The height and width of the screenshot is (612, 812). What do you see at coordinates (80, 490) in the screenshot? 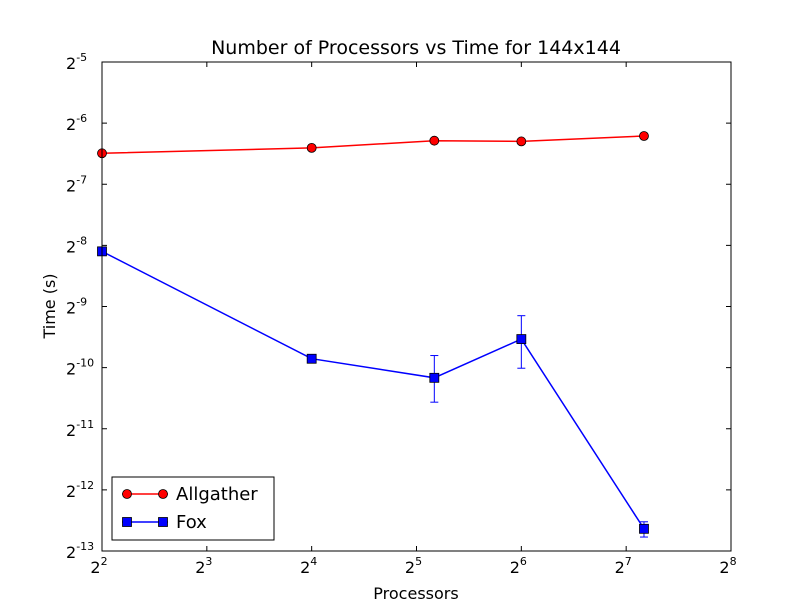
I see `y-tick-label: 2-12` at bounding box center [80, 490].